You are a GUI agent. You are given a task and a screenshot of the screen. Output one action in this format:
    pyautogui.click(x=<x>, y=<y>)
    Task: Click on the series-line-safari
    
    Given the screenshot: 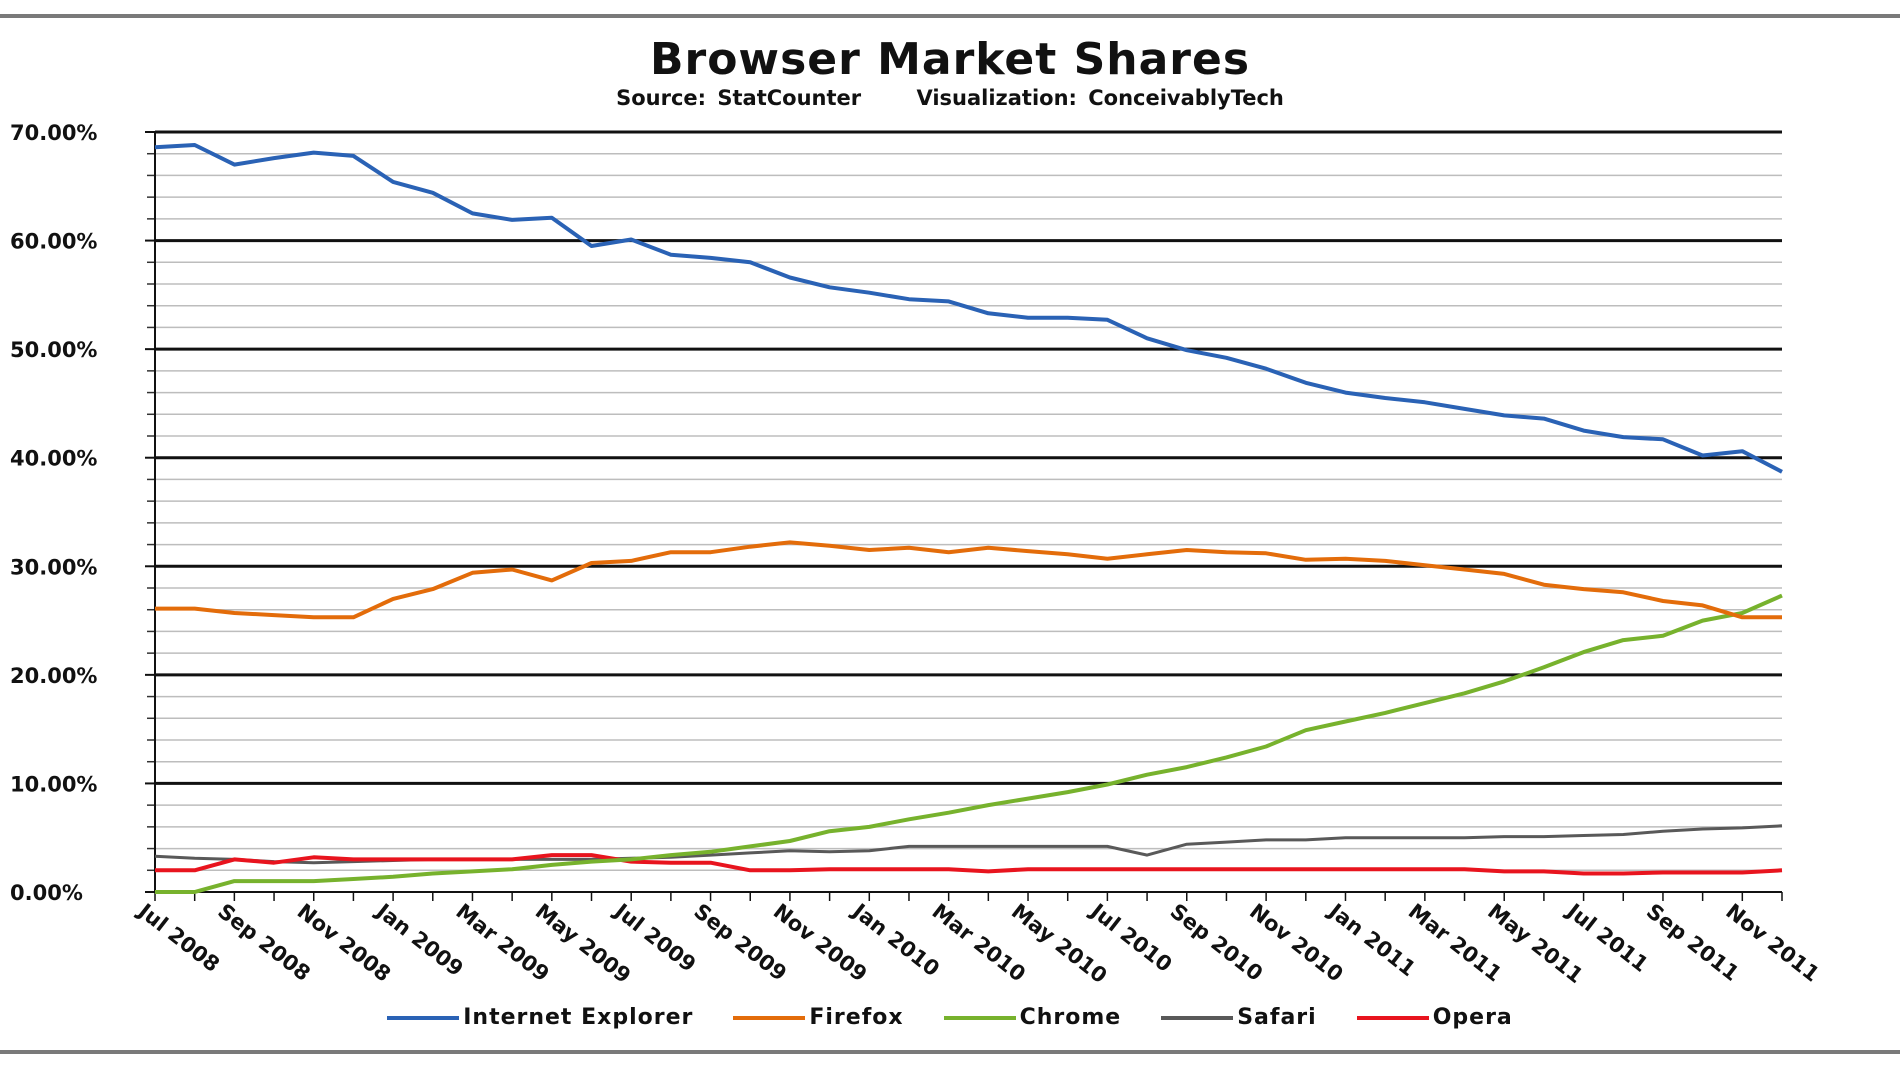 What is the action you would take?
    pyautogui.click(x=968, y=844)
    